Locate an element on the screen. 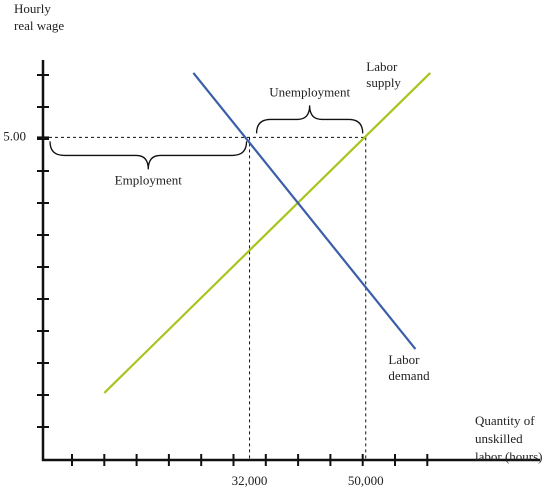  x-tick-label: 50,000 is located at coordinates (366, 480).